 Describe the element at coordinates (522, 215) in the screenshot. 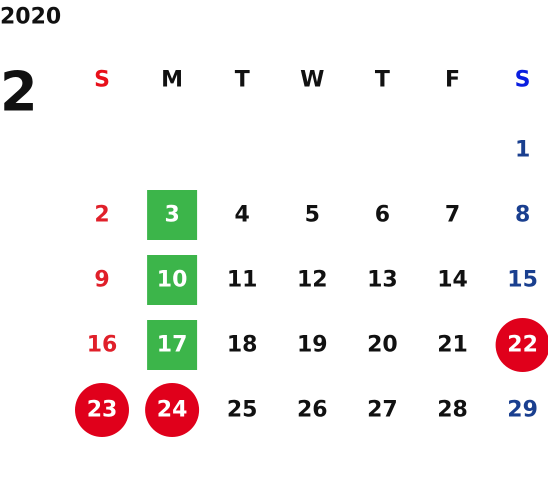

I see `day-number: 8` at that location.